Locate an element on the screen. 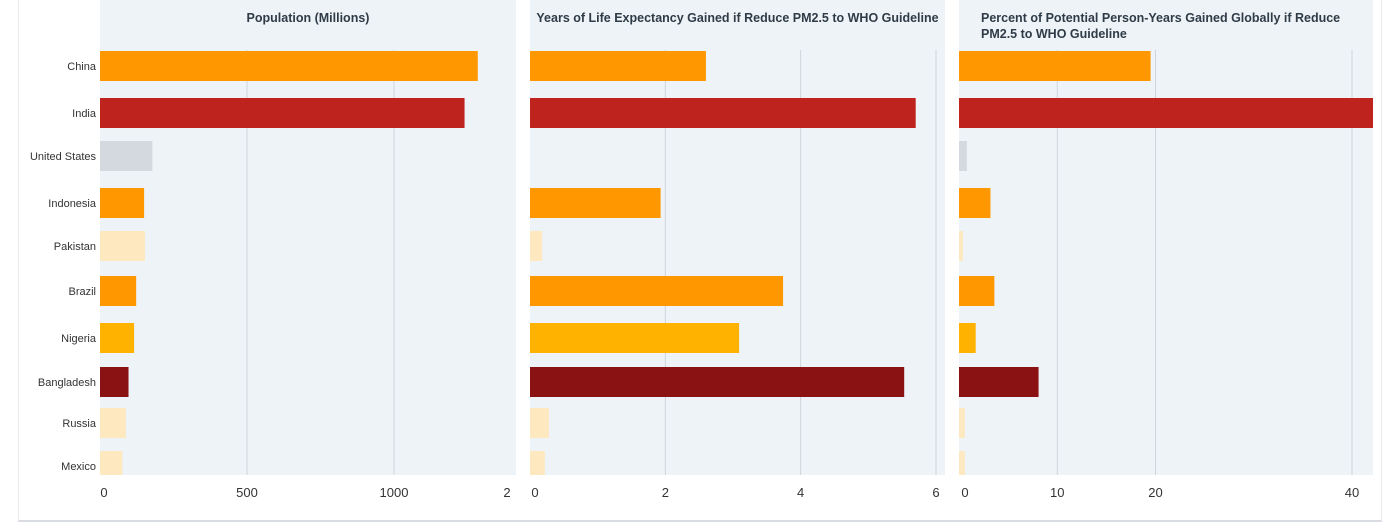 This screenshot has width=1399, height=529. x-tick-label: 6 is located at coordinates (935, 492).